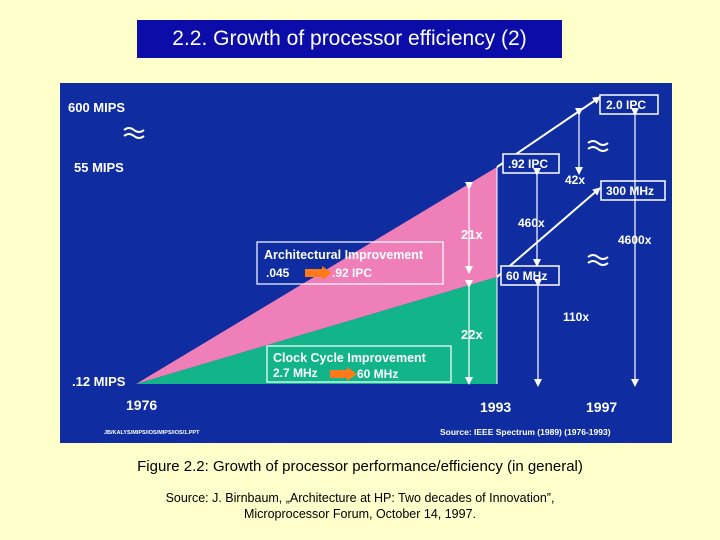  Describe the element at coordinates (278, 273) in the screenshot. I see `arch-from: .045` at that location.